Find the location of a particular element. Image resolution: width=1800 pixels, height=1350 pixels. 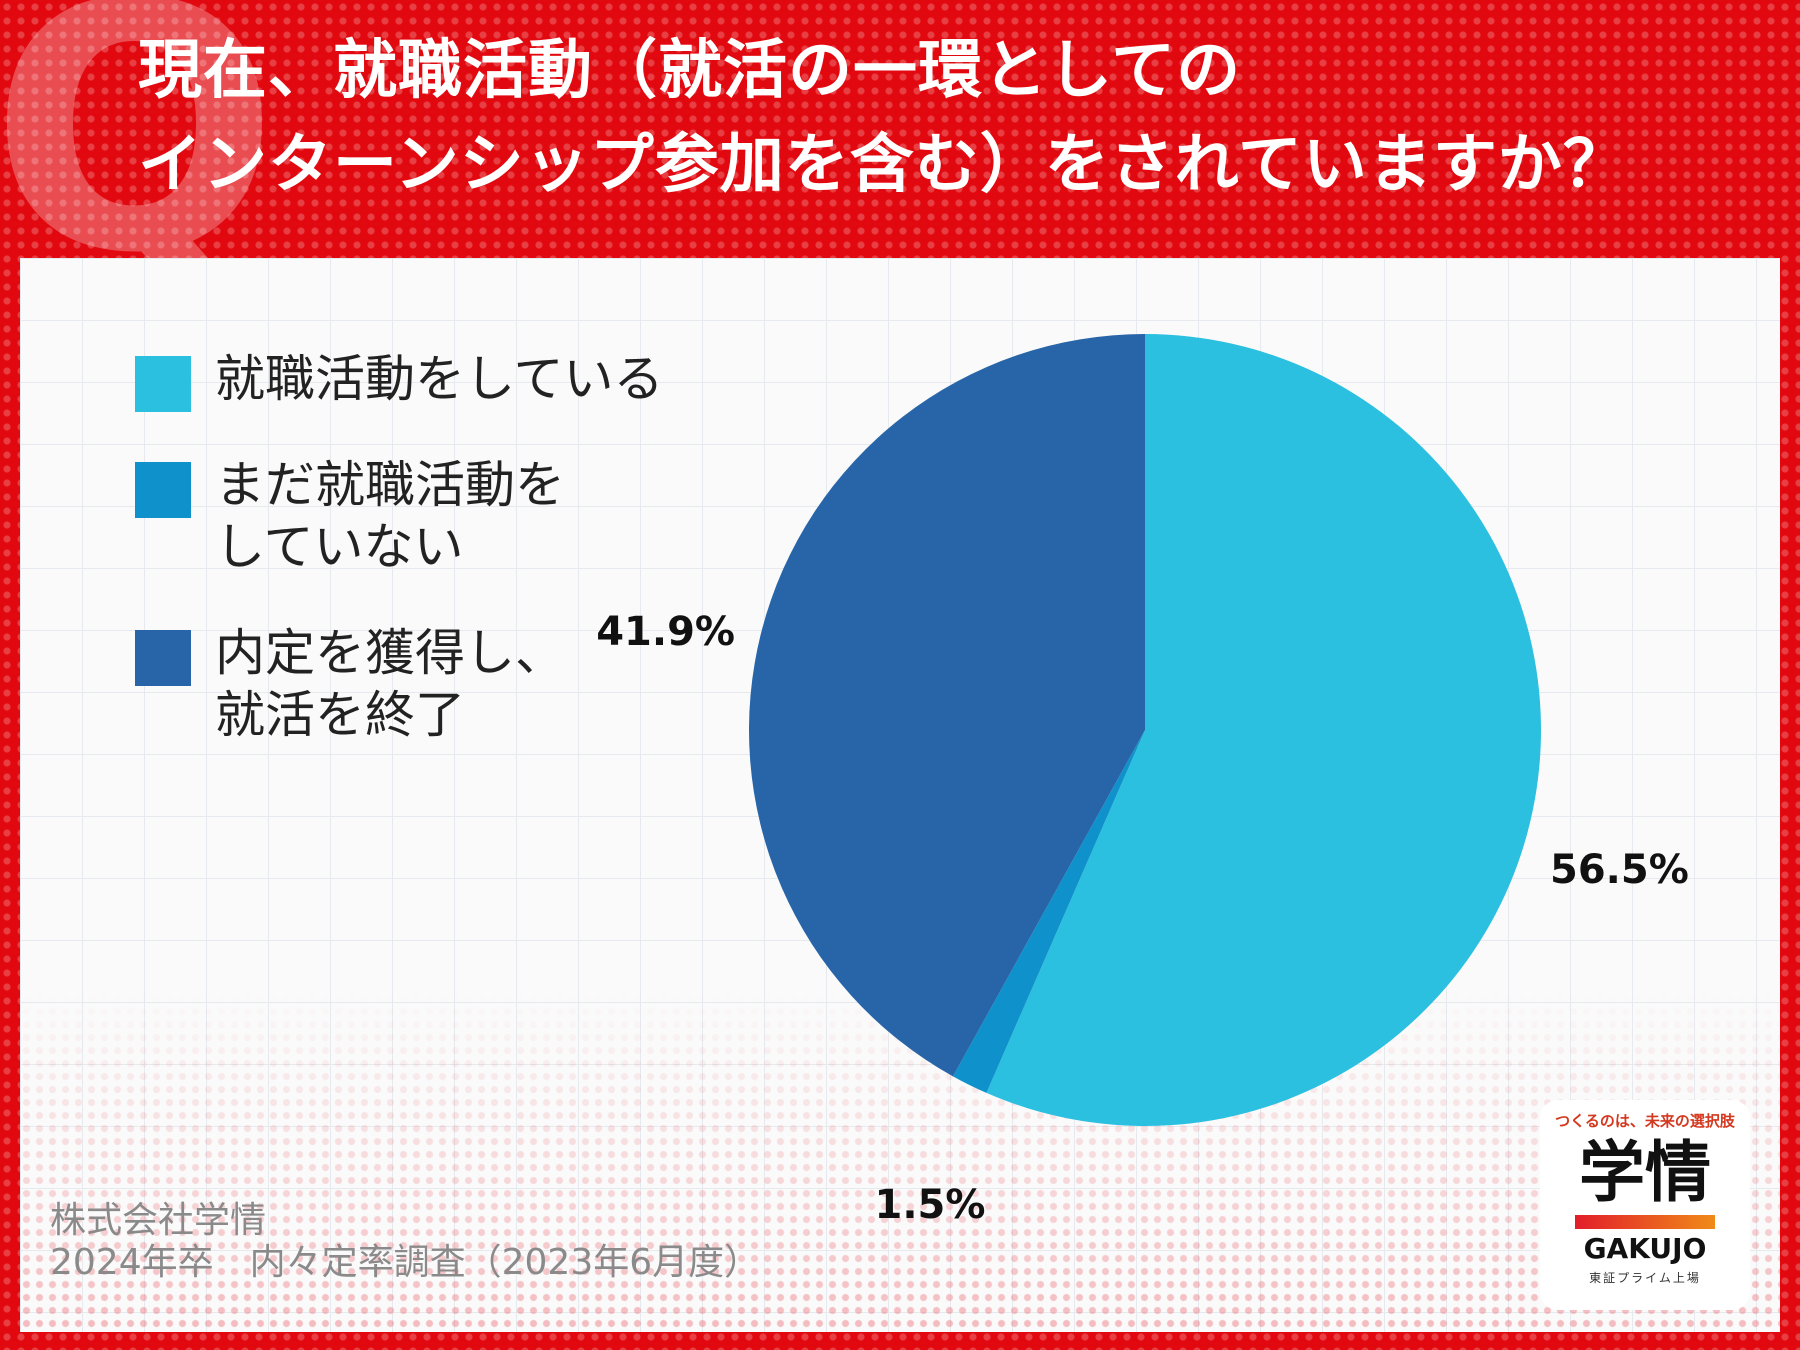

pie-slice-finished is located at coordinates (946, 705).